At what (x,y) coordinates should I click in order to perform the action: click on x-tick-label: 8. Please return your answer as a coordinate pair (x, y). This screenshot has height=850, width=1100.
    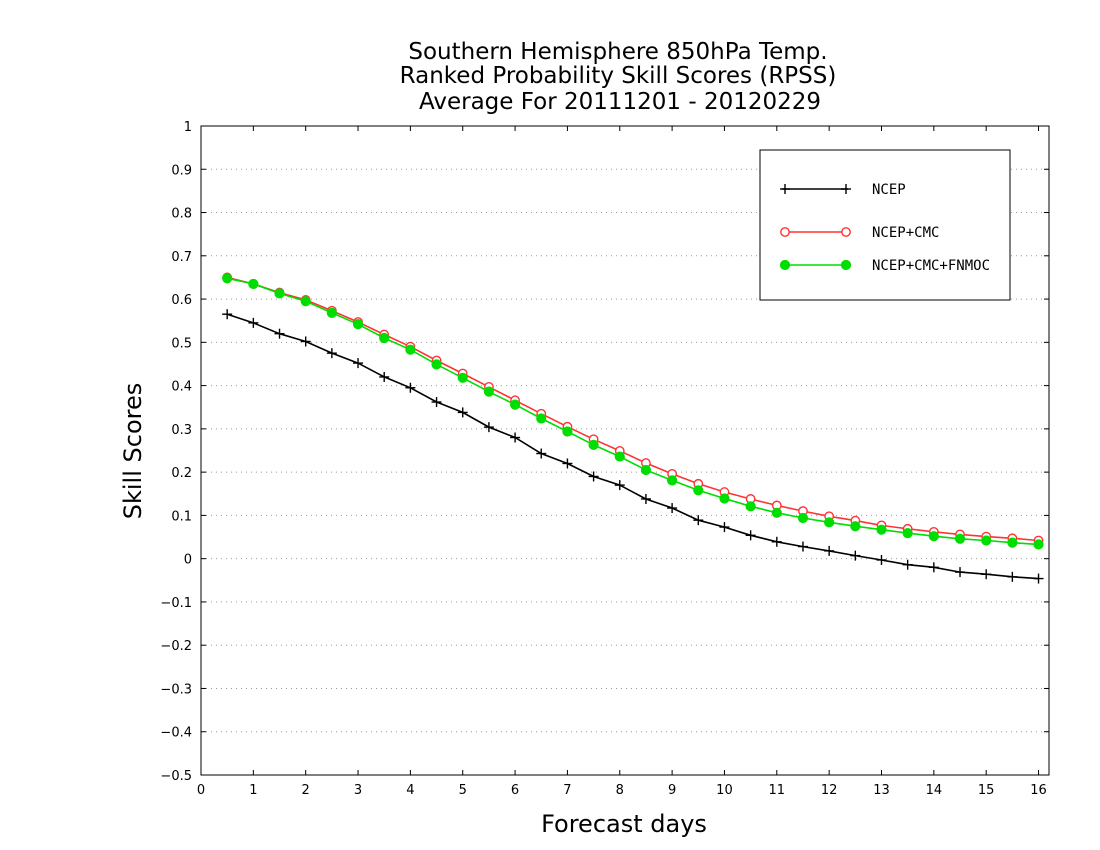
    Looking at the image, I should click on (620, 790).